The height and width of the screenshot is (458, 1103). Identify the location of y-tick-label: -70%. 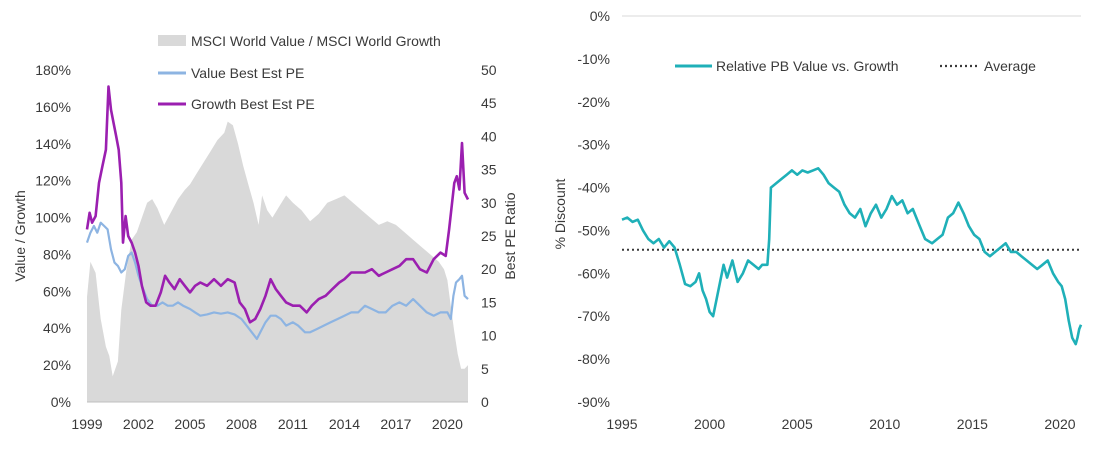
(593, 316).